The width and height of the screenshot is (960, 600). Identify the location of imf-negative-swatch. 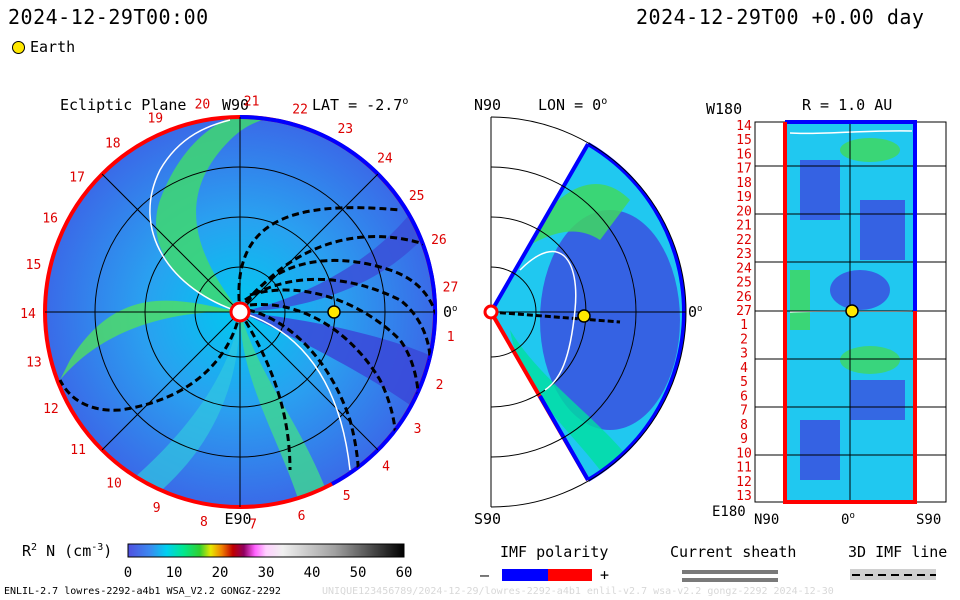
(525, 575).